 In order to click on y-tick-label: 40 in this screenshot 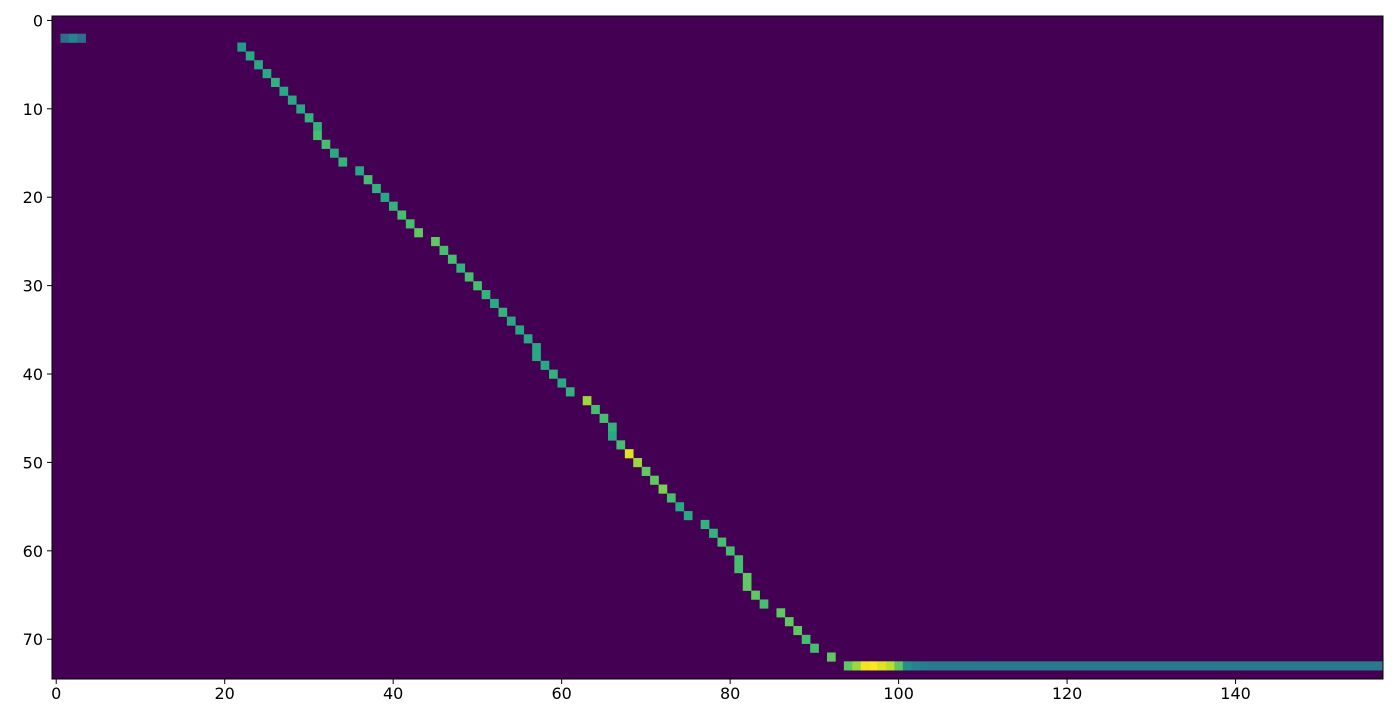, I will do `click(33, 374)`.